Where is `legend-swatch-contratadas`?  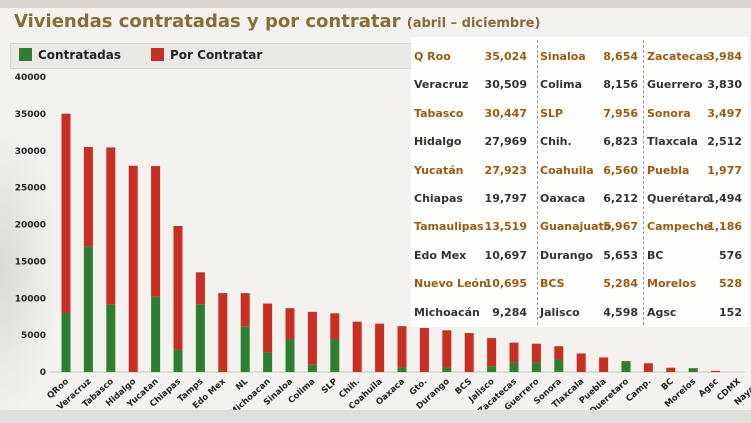
legend-swatch-contratadas is located at coordinates (25, 54).